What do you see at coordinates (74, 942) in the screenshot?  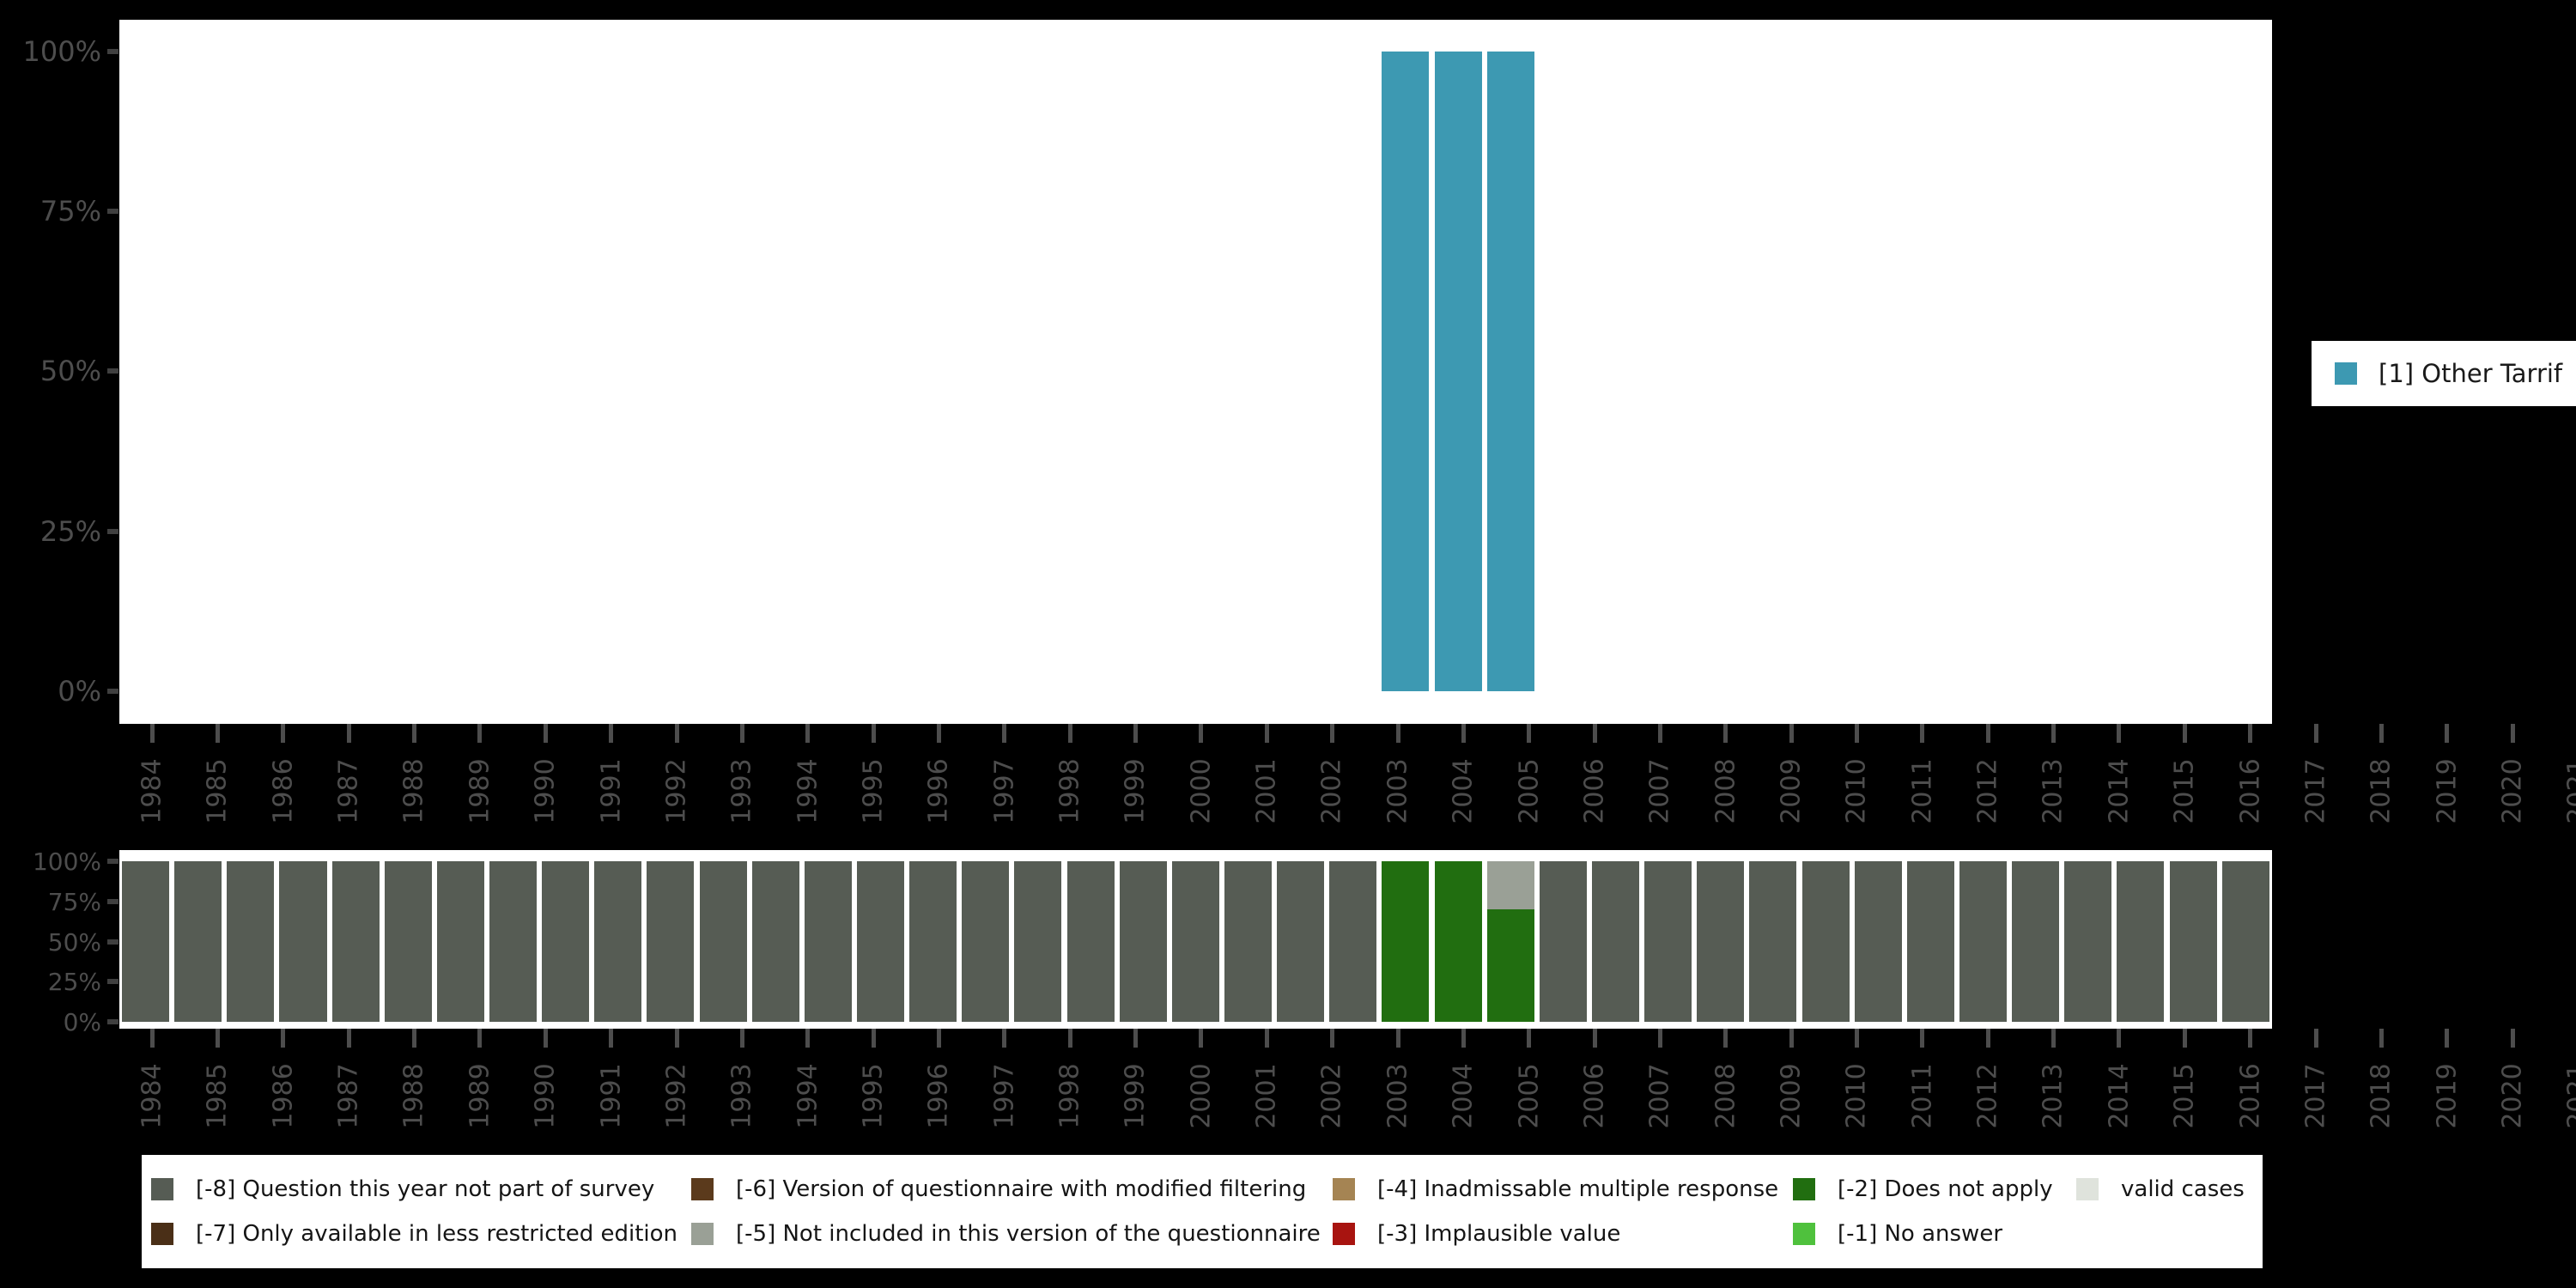 I see `y-tick-label: 50%` at bounding box center [74, 942].